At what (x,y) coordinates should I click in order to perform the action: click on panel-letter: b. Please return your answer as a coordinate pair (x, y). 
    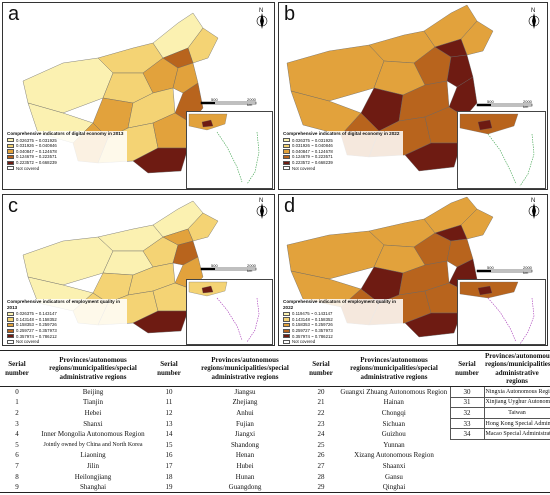
    Looking at the image, I should click on (290, 14).